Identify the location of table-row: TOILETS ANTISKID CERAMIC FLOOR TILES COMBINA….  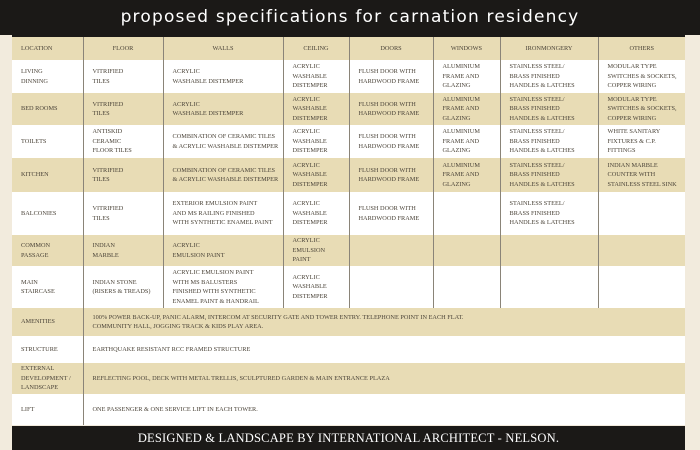
(348, 141).